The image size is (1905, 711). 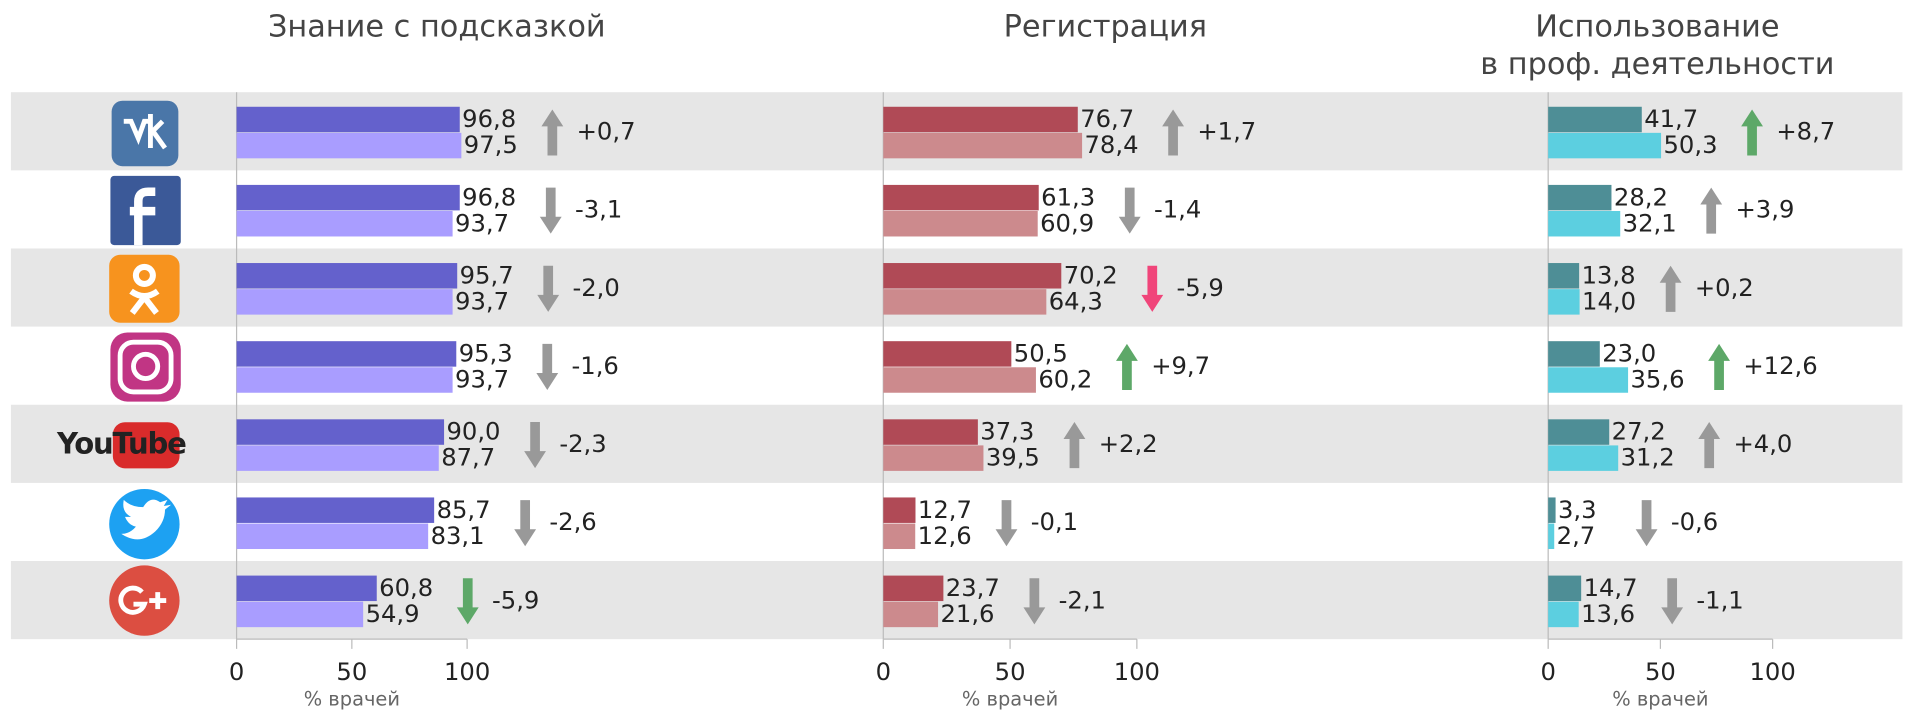 I want to click on change-label: -1,1, so click(x=1719, y=599).